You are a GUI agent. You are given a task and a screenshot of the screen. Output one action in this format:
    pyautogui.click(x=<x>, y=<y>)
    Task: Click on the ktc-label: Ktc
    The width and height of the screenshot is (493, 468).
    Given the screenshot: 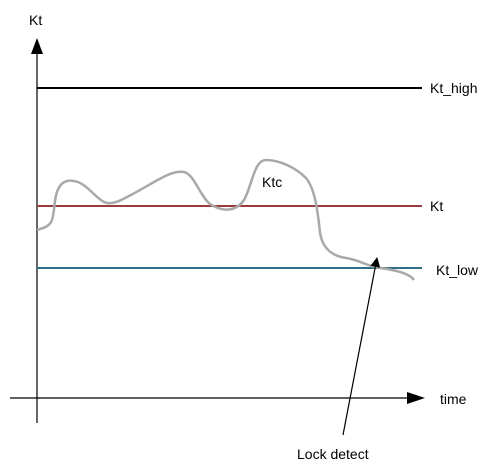 What is the action you would take?
    pyautogui.click(x=272, y=182)
    